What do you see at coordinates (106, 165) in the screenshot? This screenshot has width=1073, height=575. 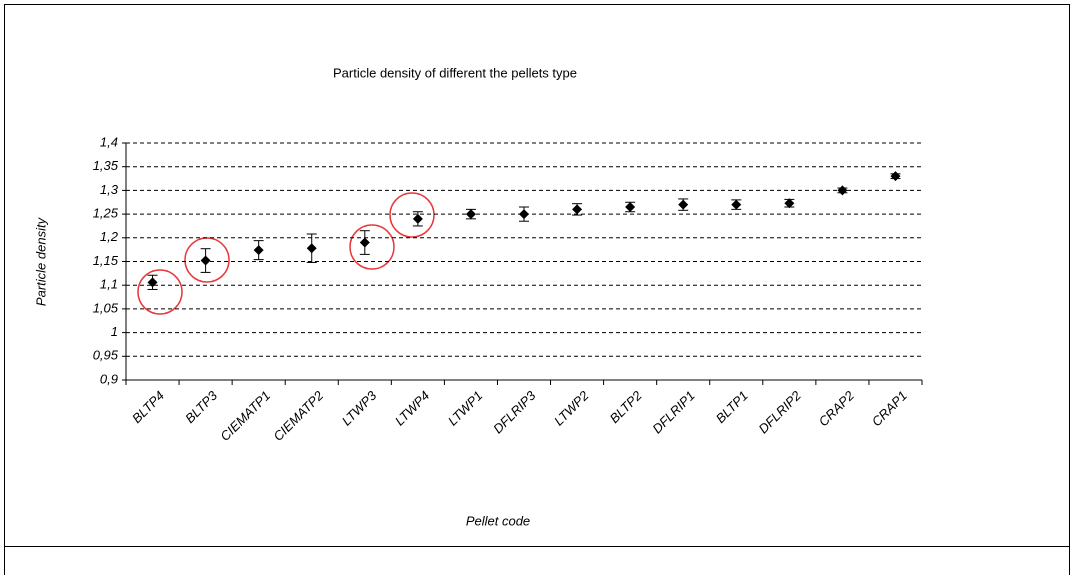 I see `y-tick-label: 1,35` at bounding box center [106, 165].